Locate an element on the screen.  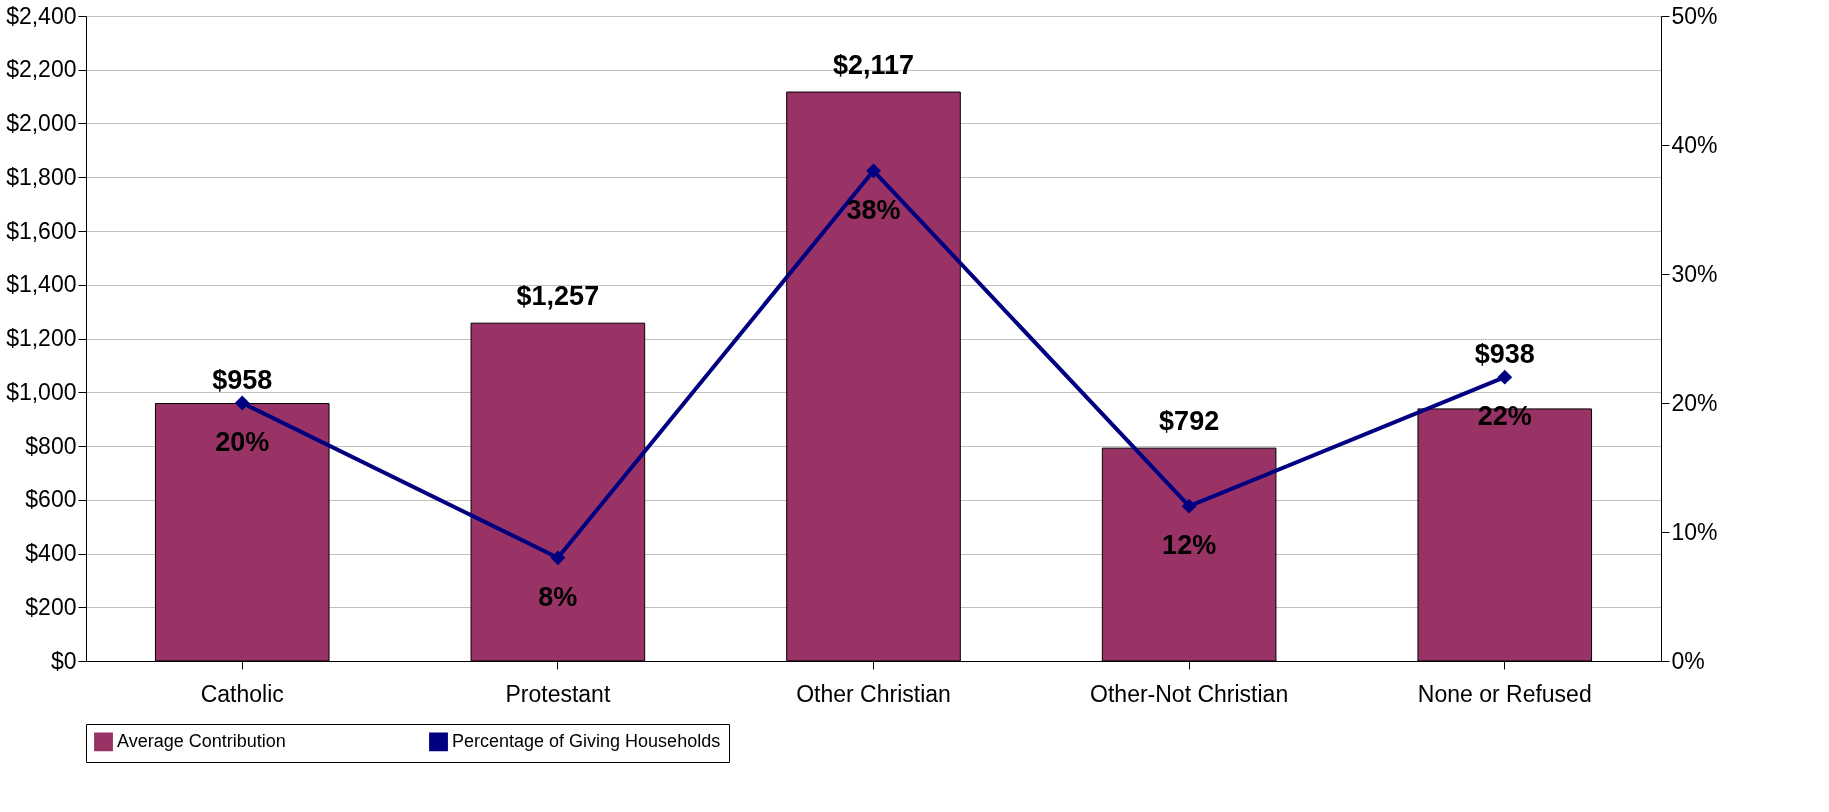
y-tick-label: $0 is located at coordinates (63, 660).